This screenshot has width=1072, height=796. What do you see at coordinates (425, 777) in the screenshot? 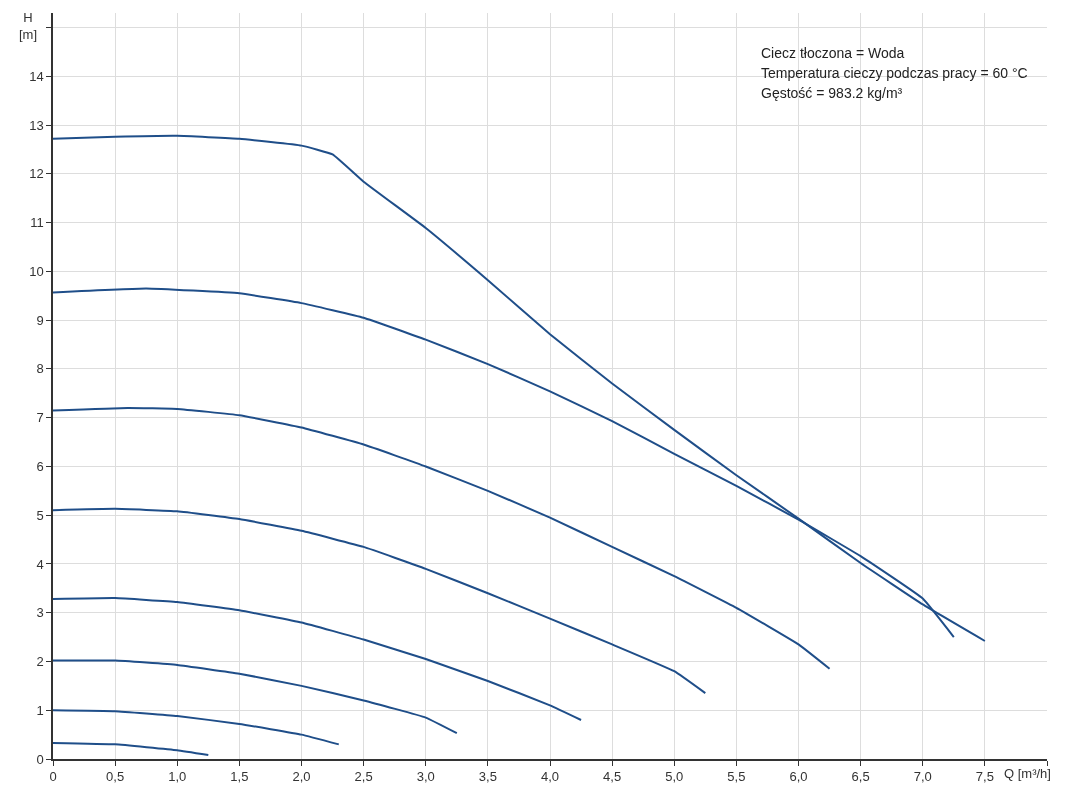
I see `x-tick-label: 3,0` at bounding box center [425, 777].